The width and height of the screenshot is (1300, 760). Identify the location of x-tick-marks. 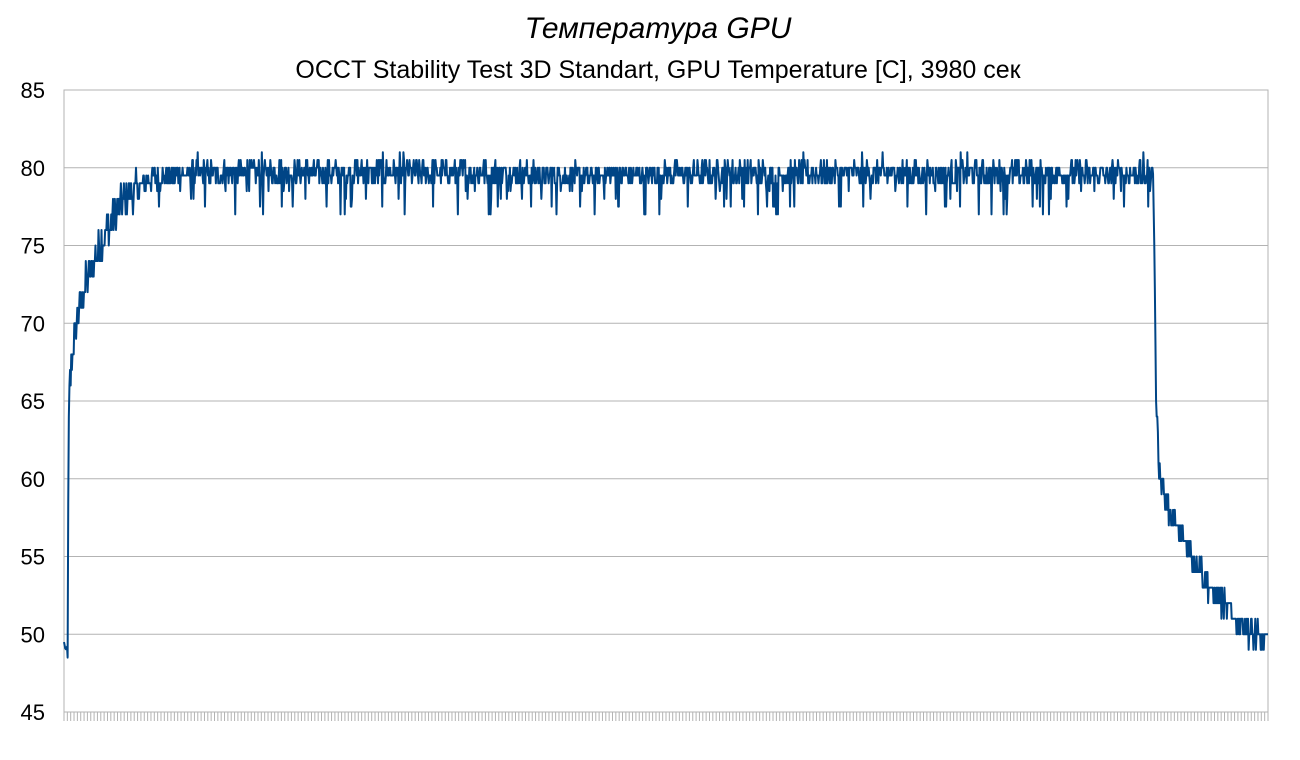
(666, 716).